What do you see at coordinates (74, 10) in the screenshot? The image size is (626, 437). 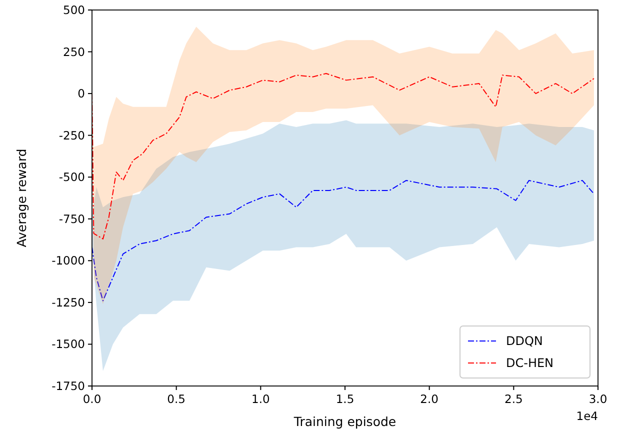 I see `y-tick-label: 500` at bounding box center [74, 10].